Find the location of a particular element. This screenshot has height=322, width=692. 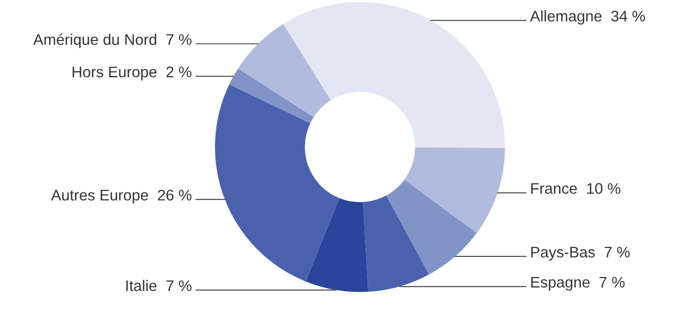

slice-label: France 10 % is located at coordinates (575, 188).